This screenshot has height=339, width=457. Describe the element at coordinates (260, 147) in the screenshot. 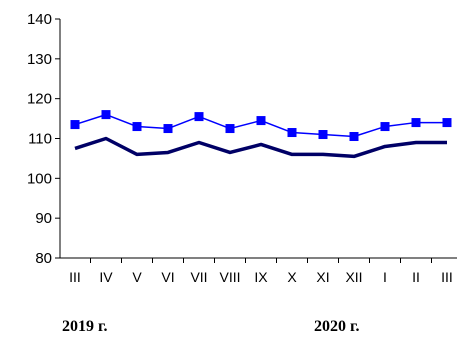

I see `series-2-line` at that location.